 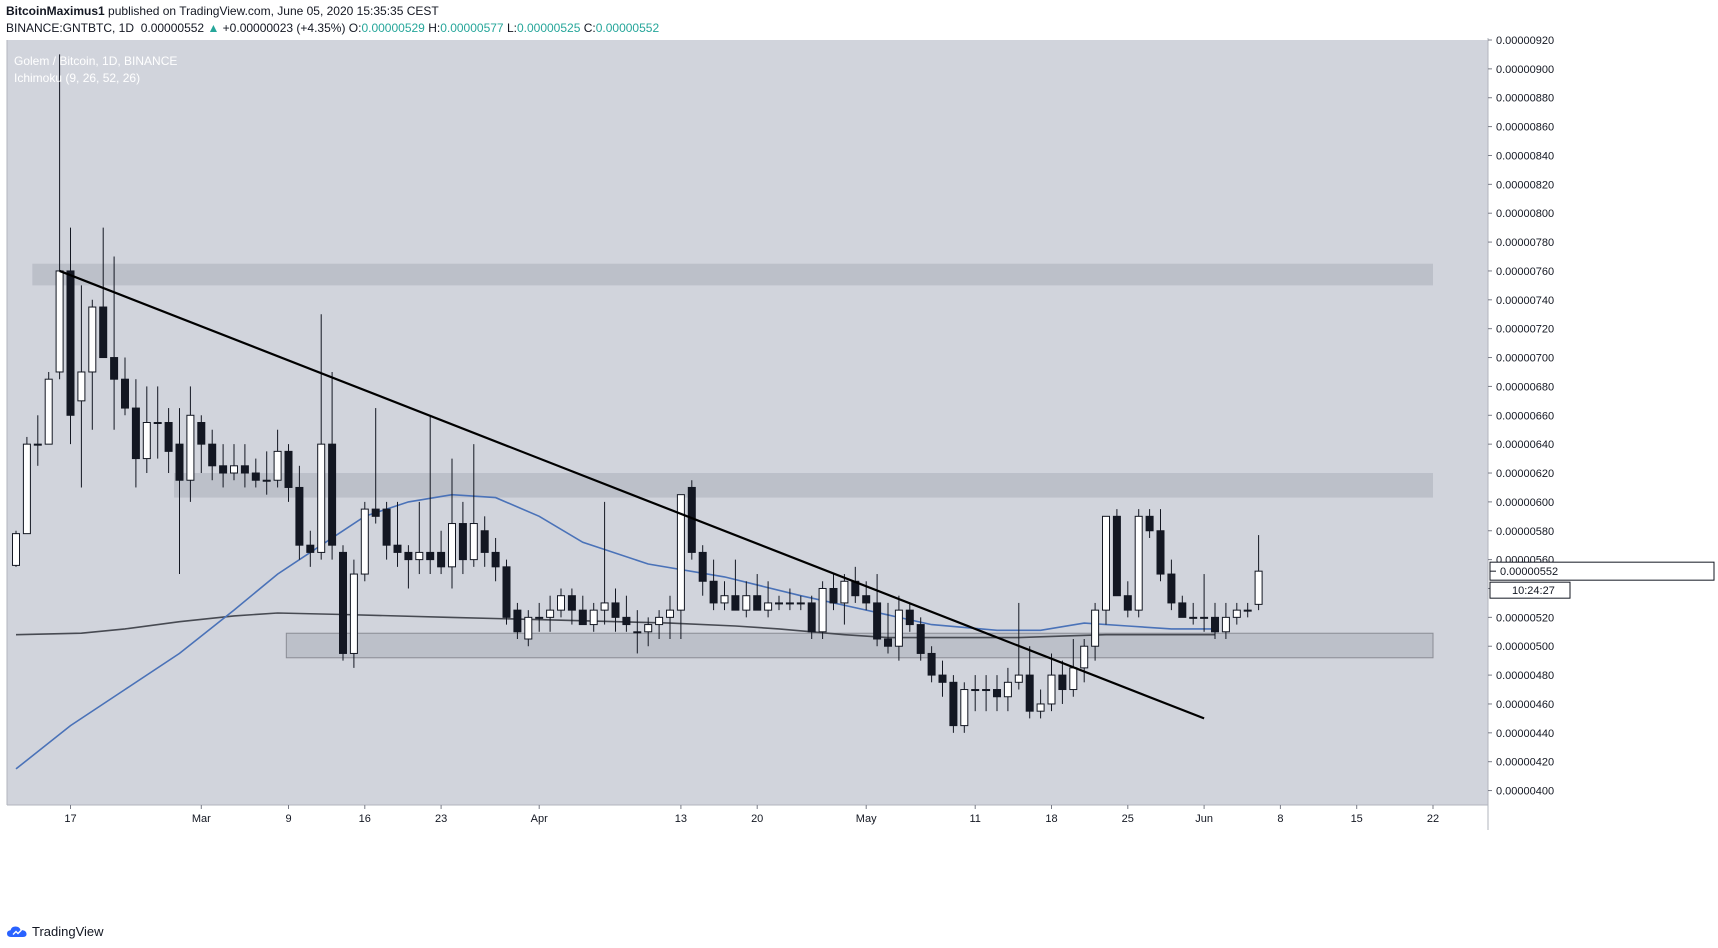 I want to click on y-tick-label: 0.00000920, so click(x=1525, y=41).